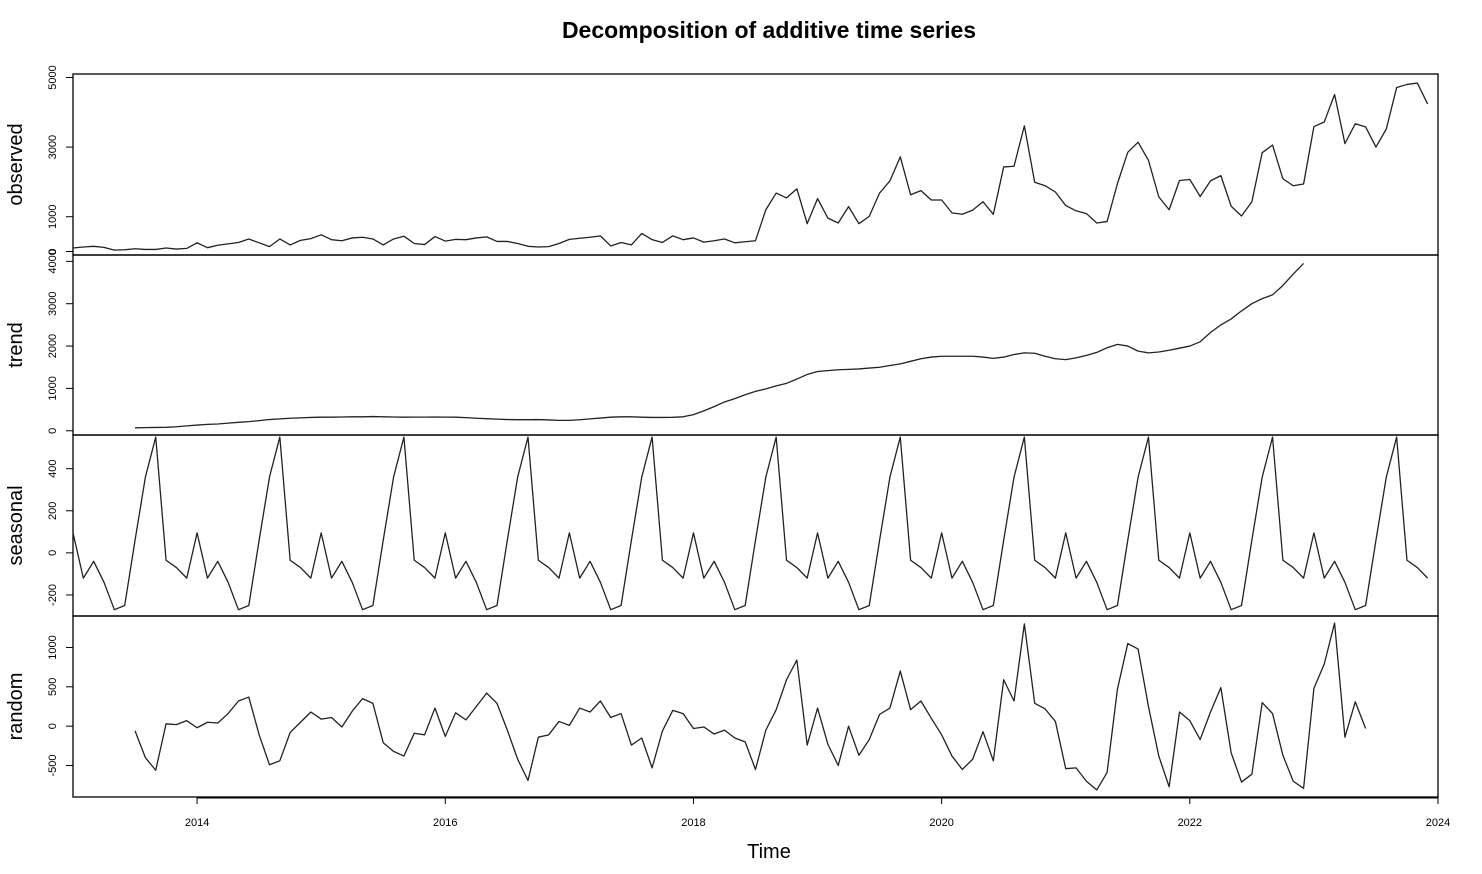  What do you see at coordinates (53, 261) in the screenshot?
I see `ytick-label-trend-4: 4000` at bounding box center [53, 261].